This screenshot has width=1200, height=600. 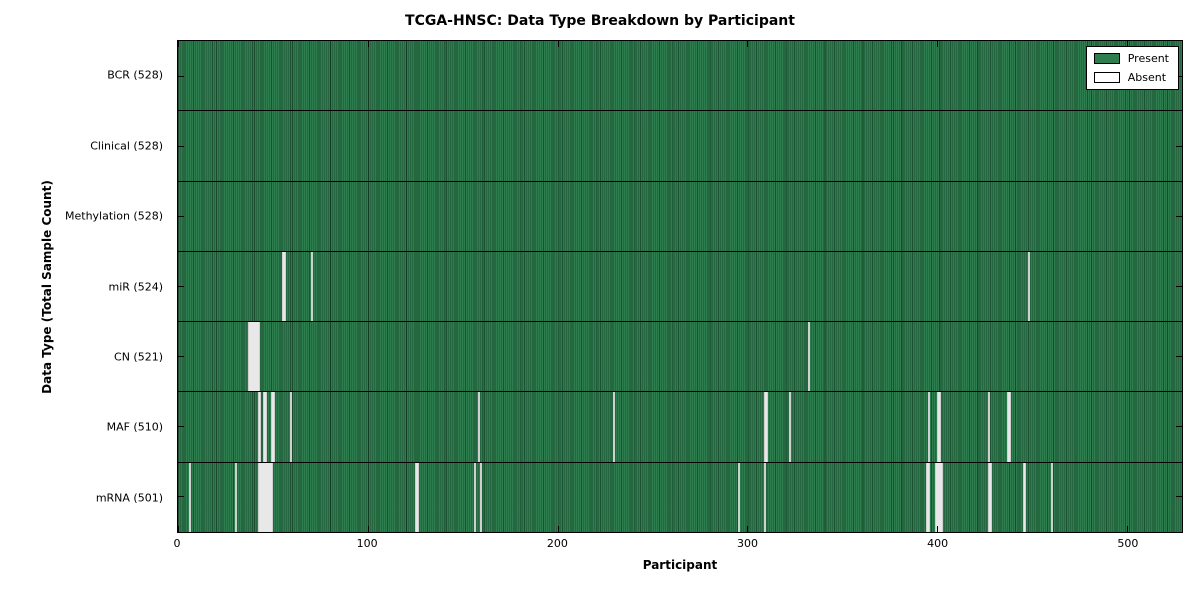 What do you see at coordinates (747, 543) in the screenshot?
I see `x-tick-label: 300` at bounding box center [747, 543].